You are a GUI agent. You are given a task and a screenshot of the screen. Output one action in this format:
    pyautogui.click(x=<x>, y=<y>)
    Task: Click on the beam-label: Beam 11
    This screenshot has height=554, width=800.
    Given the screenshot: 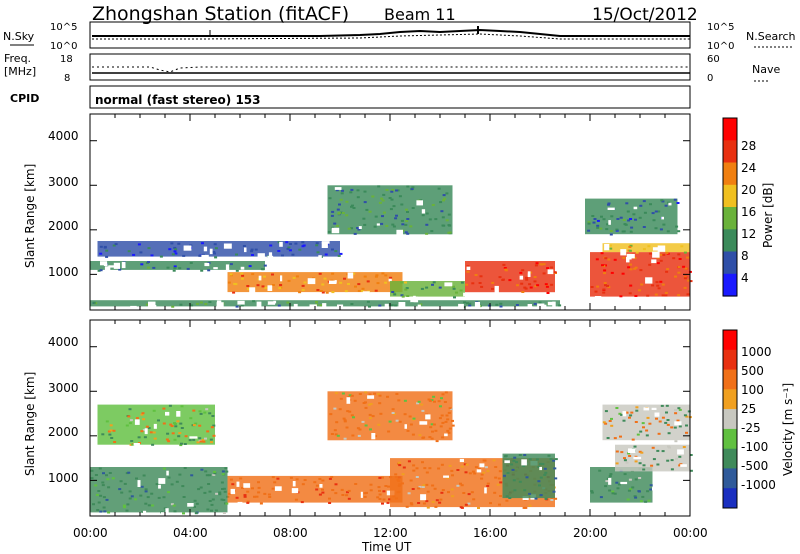 What is the action you would take?
    pyautogui.click(x=420, y=14)
    